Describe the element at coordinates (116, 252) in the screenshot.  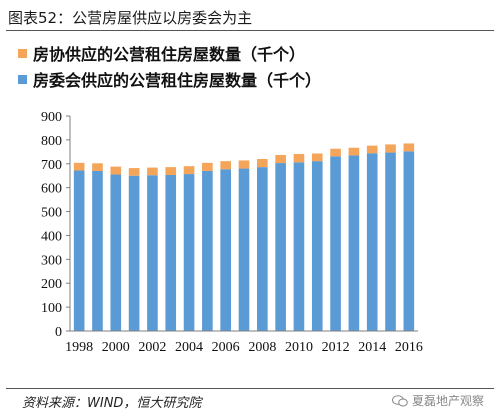
I see `bar-ha-2000` at that location.